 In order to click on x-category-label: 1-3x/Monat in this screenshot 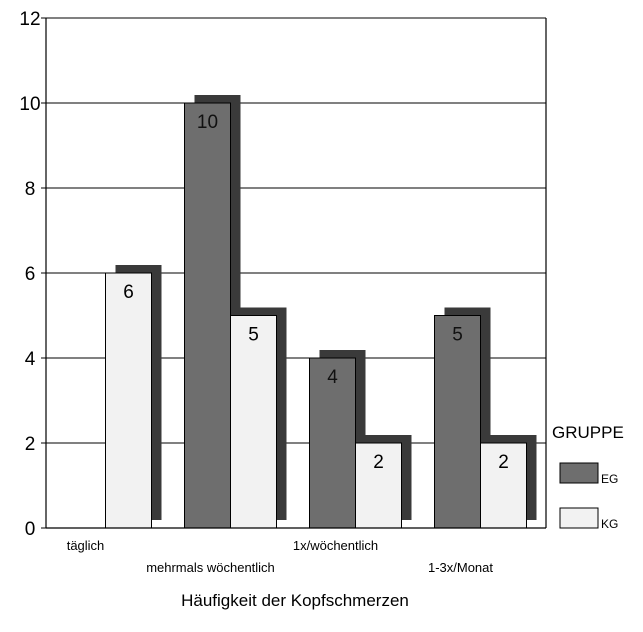, I will do `click(460, 567)`.